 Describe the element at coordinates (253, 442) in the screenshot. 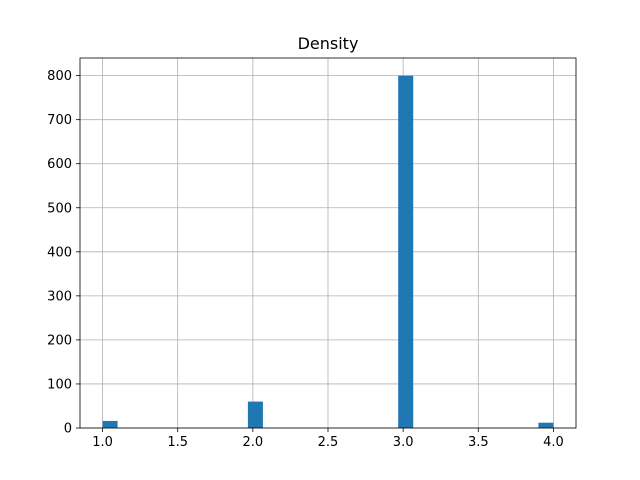

I see `x-tick-label: 2.0` at that location.